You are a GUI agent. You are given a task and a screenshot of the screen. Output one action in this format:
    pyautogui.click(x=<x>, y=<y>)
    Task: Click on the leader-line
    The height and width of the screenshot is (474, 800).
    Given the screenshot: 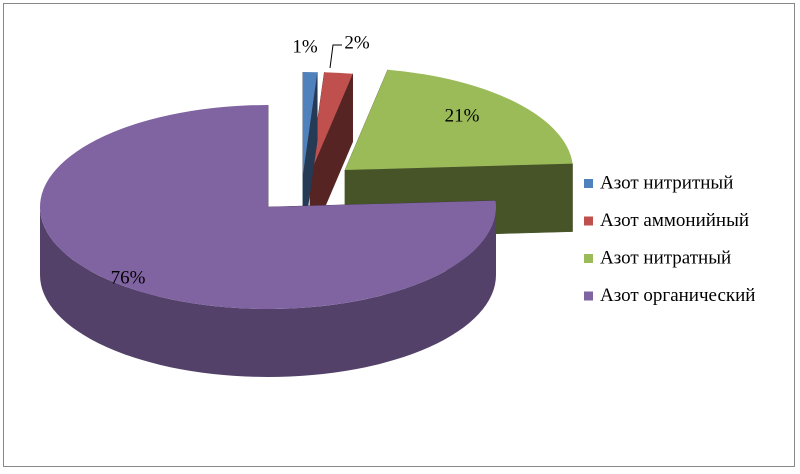 What is the action you would take?
    pyautogui.click(x=335, y=56)
    